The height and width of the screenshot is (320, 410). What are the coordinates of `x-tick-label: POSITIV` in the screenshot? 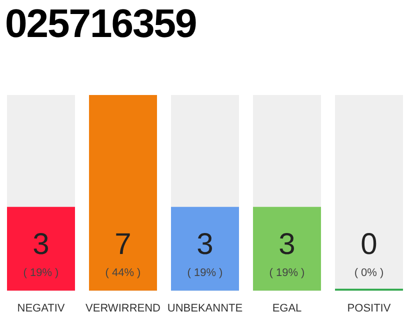 It's located at (369, 308).